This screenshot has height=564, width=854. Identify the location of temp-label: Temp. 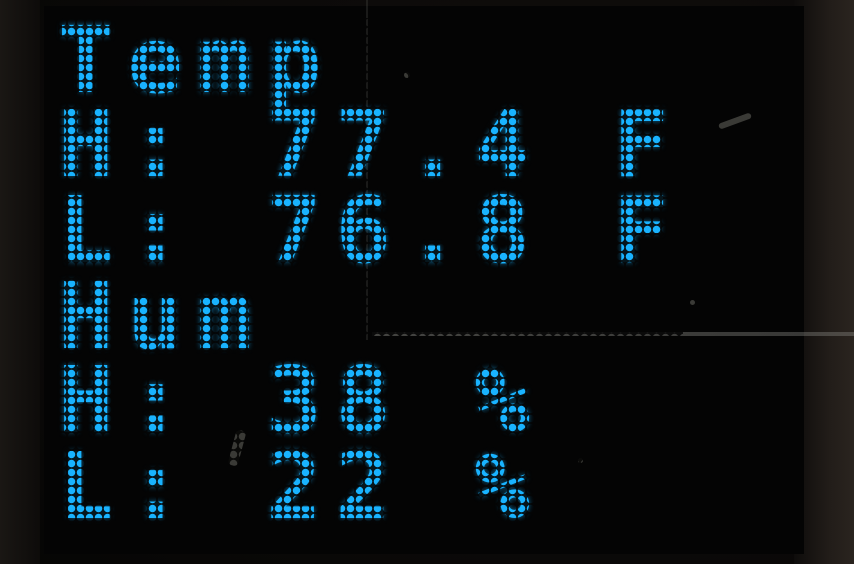
(197, 60).